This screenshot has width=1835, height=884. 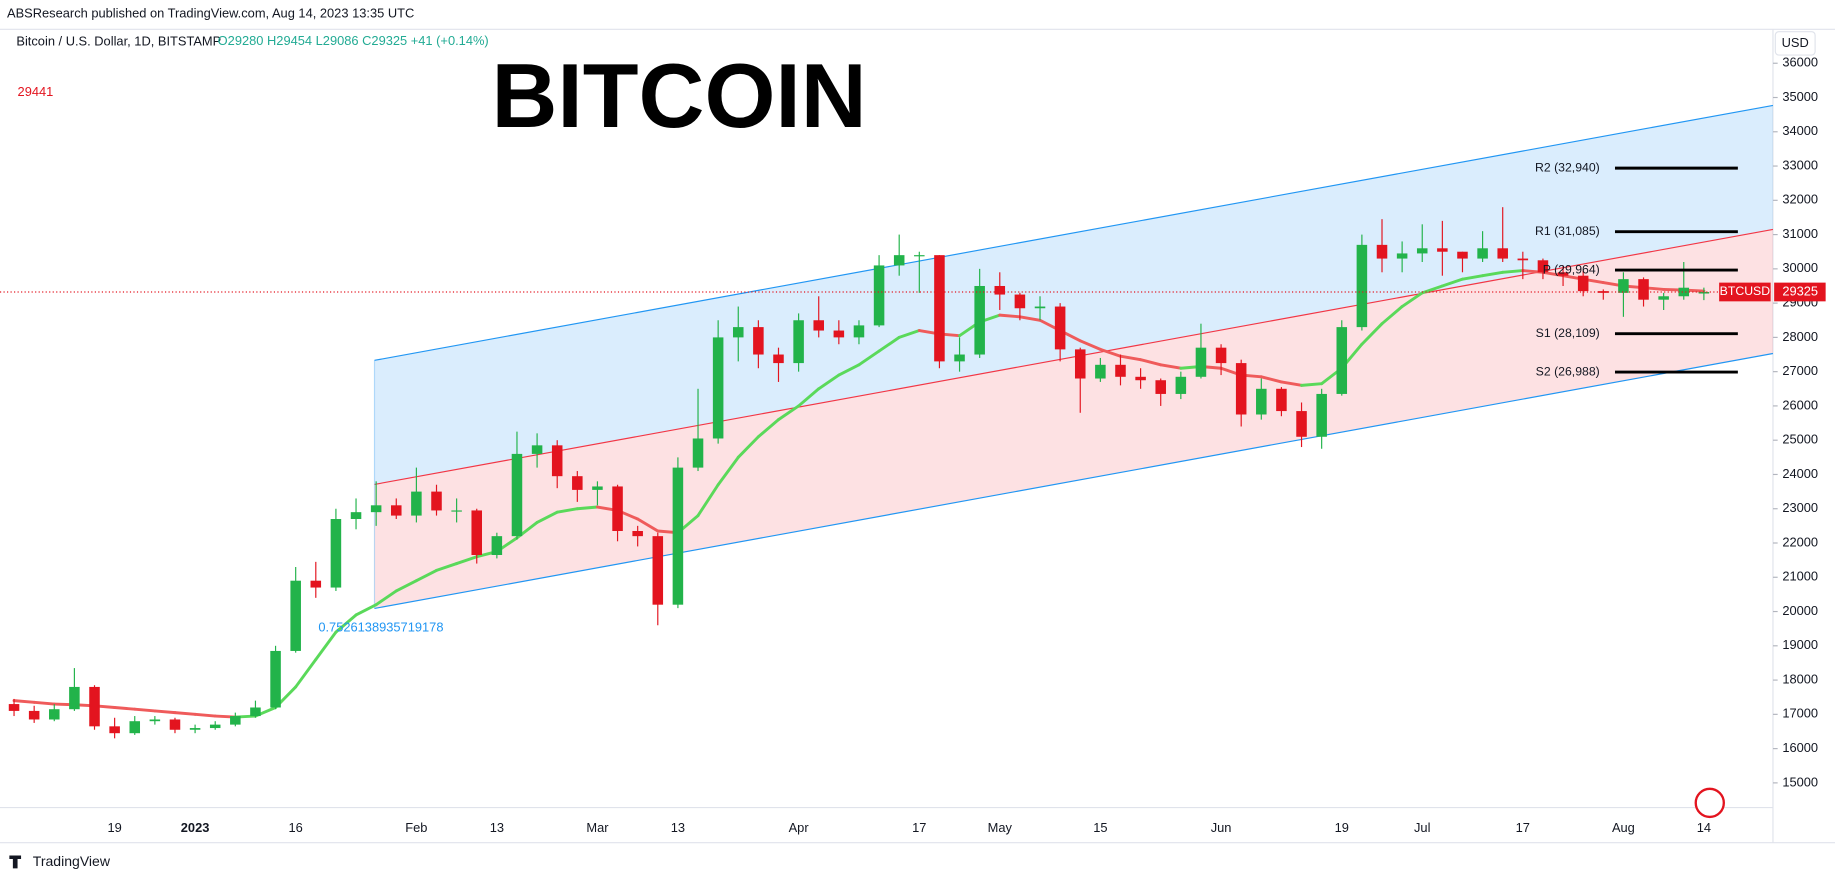 What do you see at coordinates (1800, 96) in the screenshot?
I see `y-tick-label: 35000` at bounding box center [1800, 96].